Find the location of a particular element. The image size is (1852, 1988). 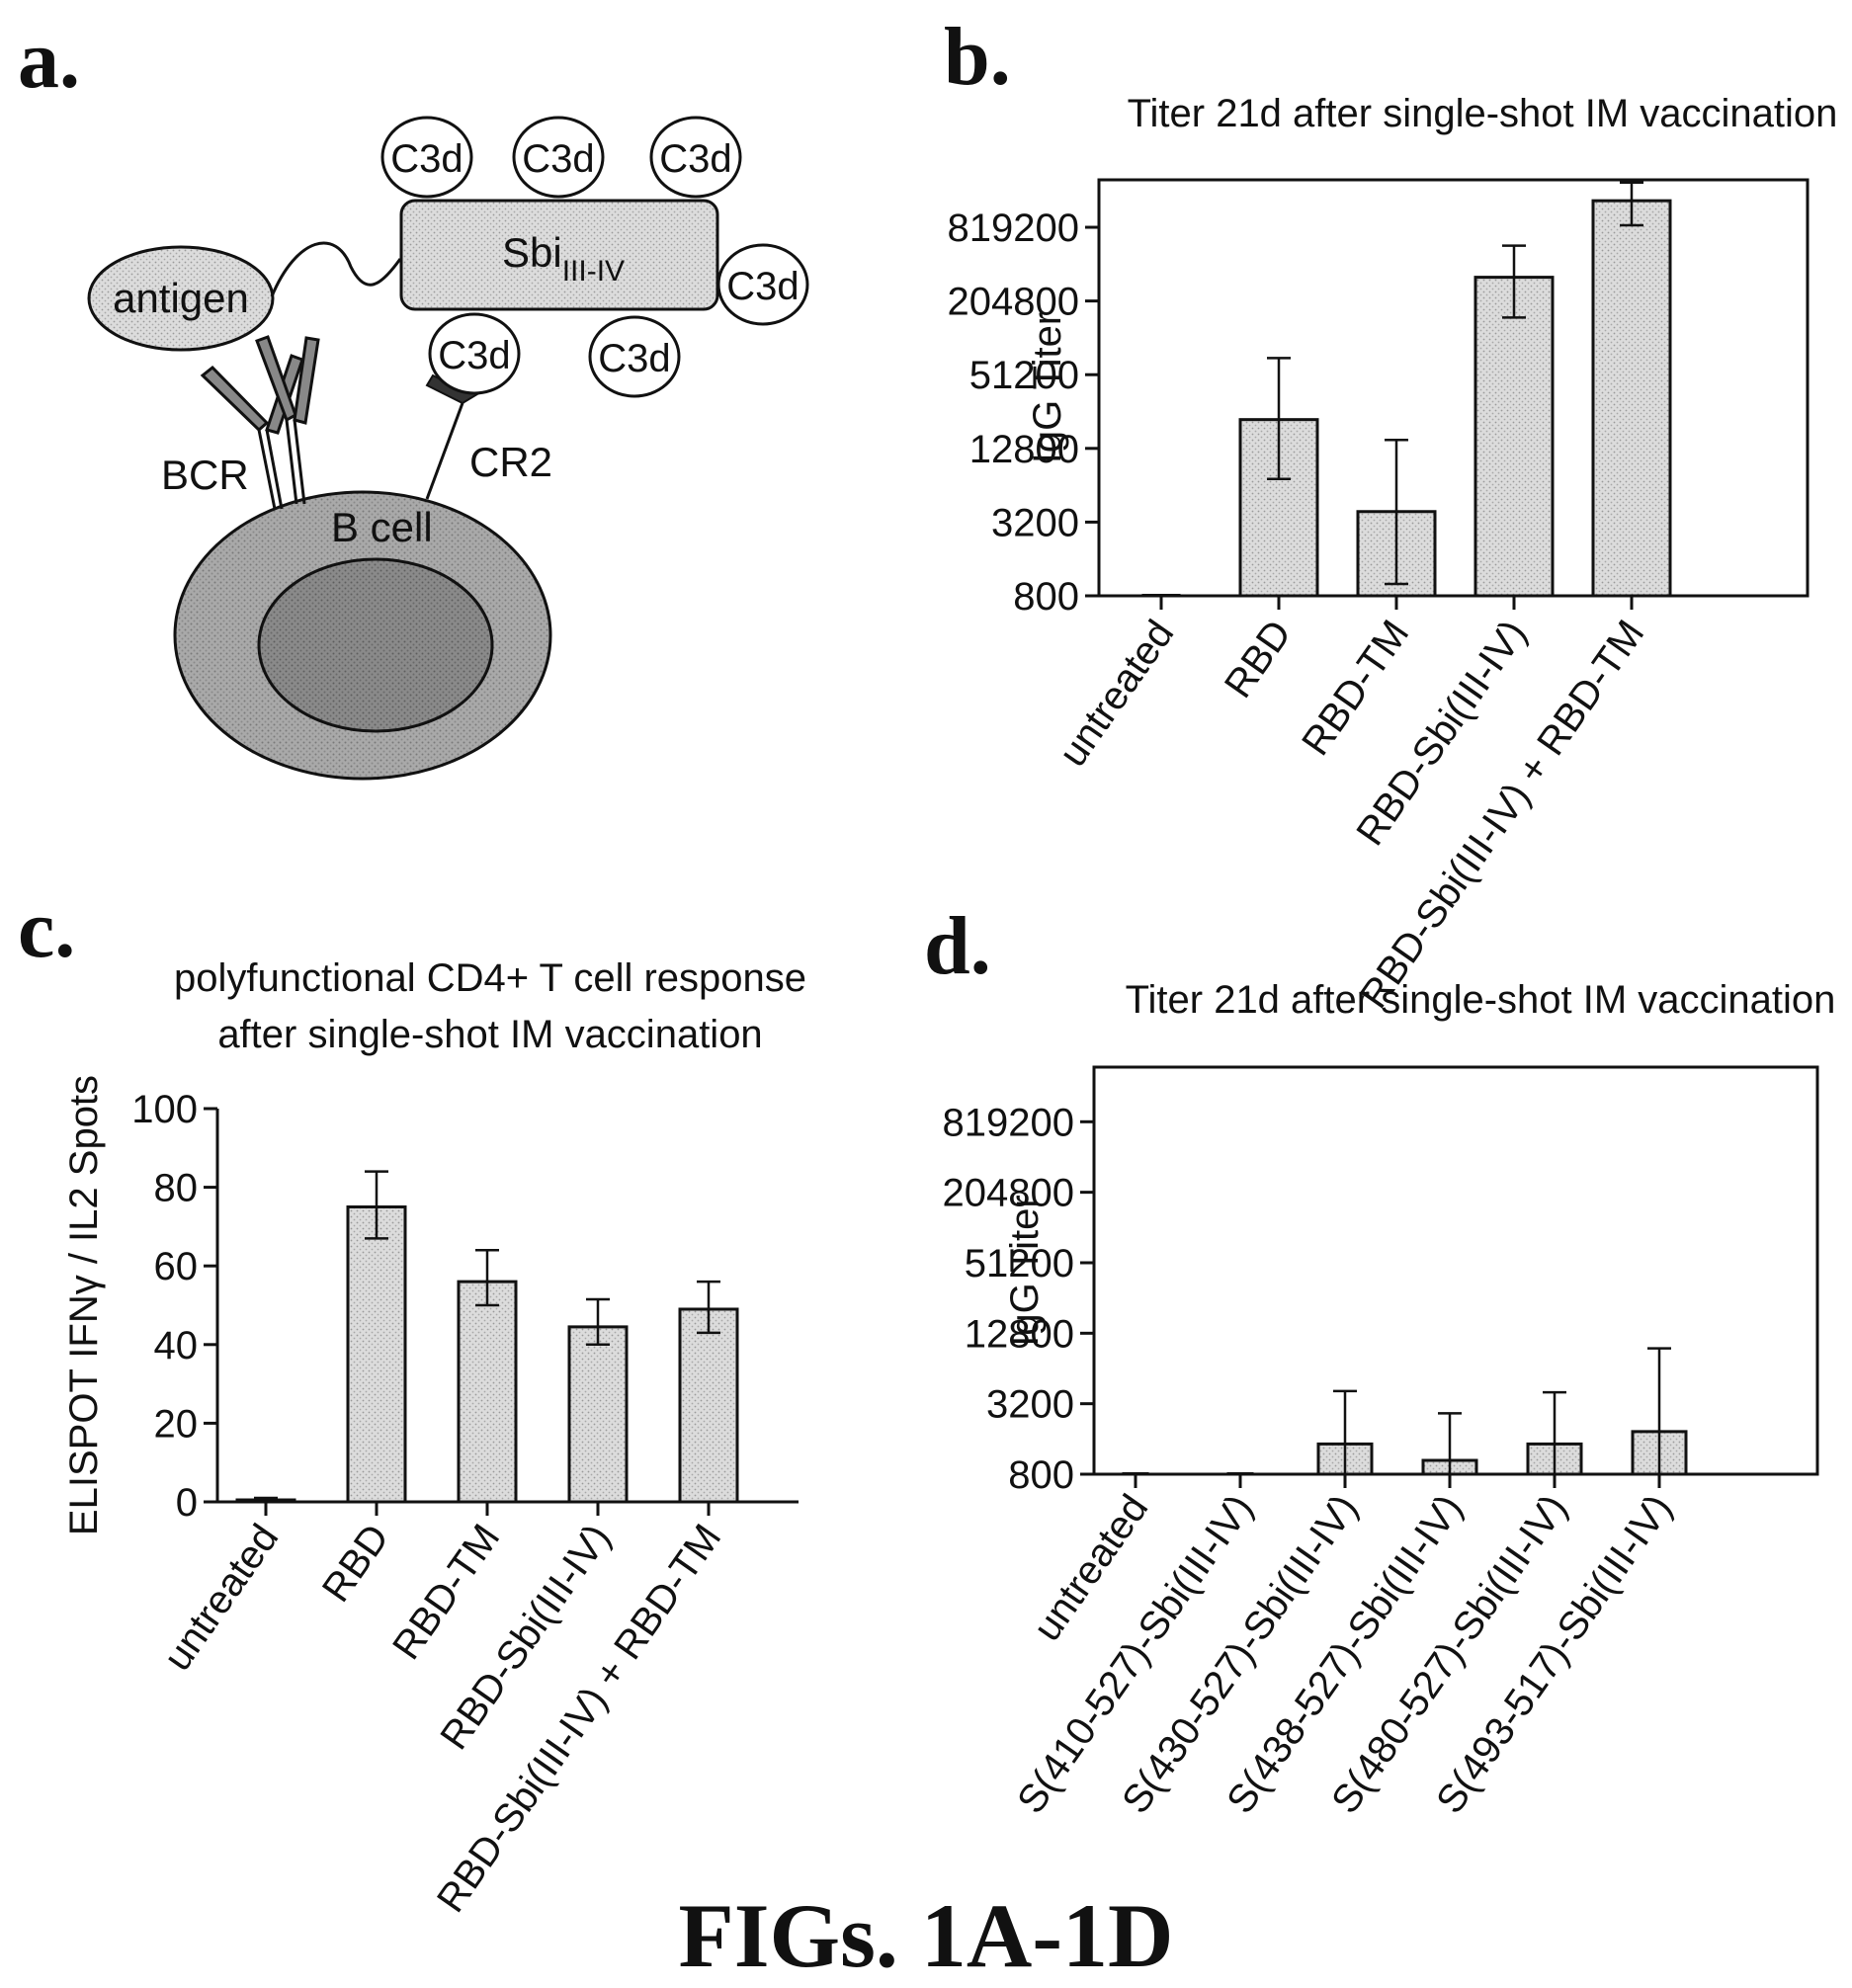

plot-frame is located at coordinates (1453, 388).